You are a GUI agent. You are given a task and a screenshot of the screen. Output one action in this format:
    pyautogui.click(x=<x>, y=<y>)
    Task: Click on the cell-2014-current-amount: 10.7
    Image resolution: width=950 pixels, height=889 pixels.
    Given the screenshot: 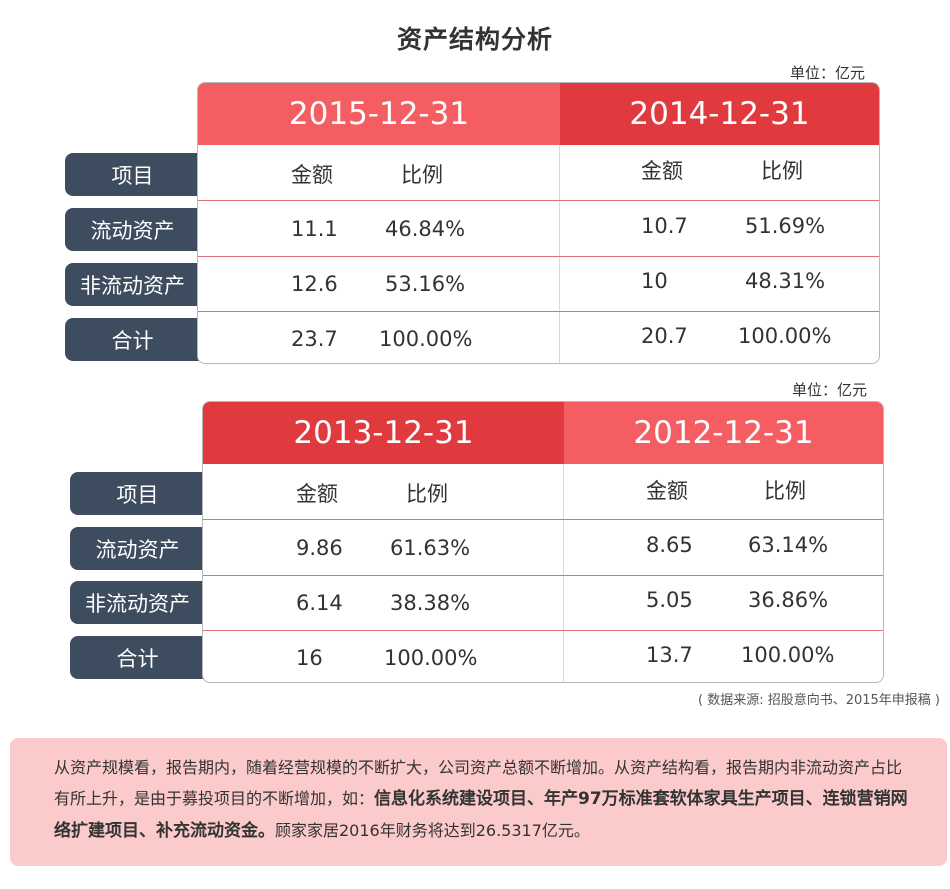 What is the action you would take?
    pyautogui.click(x=664, y=226)
    